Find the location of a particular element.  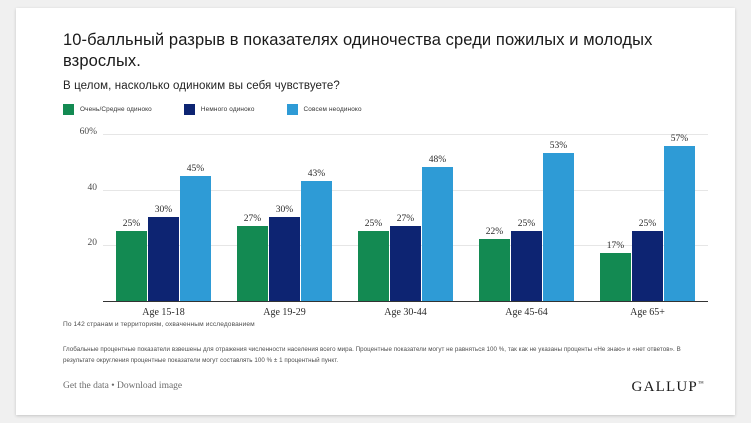

bar-column: 57% is located at coordinates (679, 217).